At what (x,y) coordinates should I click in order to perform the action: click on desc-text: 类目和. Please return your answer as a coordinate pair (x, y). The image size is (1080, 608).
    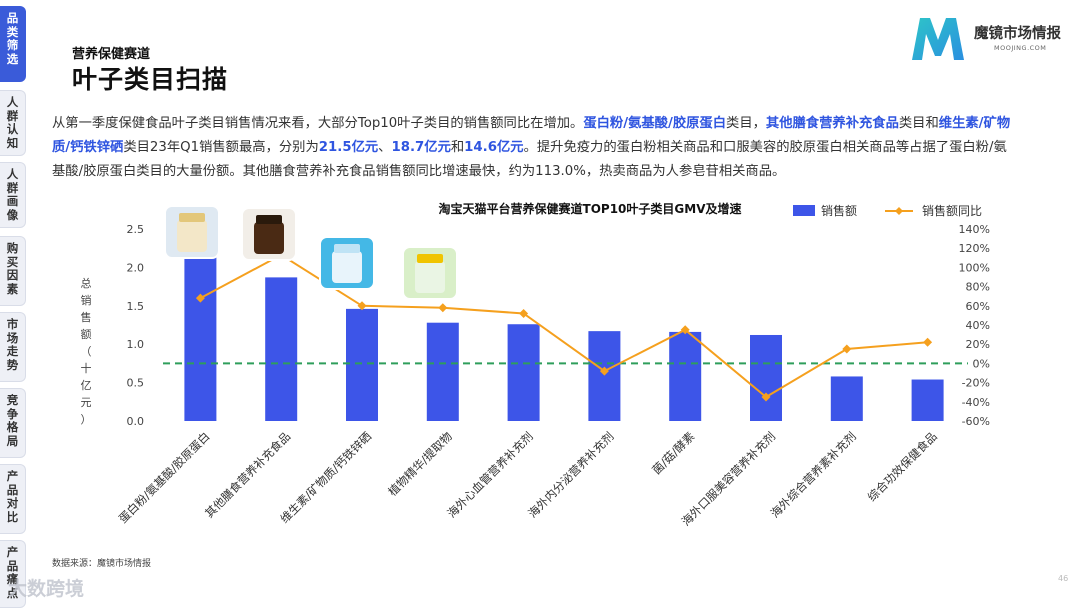
    Looking at the image, I should click on (918, 123).